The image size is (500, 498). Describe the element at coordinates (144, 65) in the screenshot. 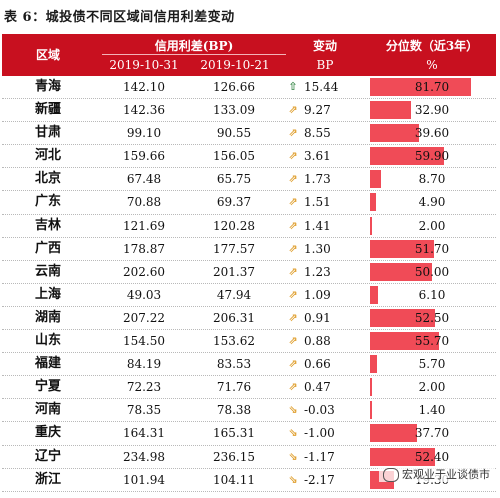

I see `header-date1: 2019-10-31` at that location.